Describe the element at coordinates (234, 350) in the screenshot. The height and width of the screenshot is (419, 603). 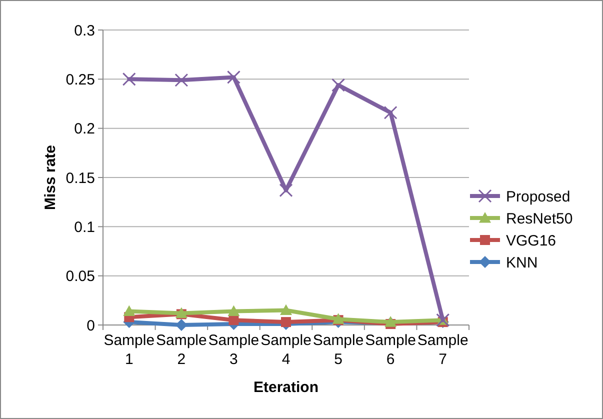
I see `x-tick-label: Sample 3` at that location.